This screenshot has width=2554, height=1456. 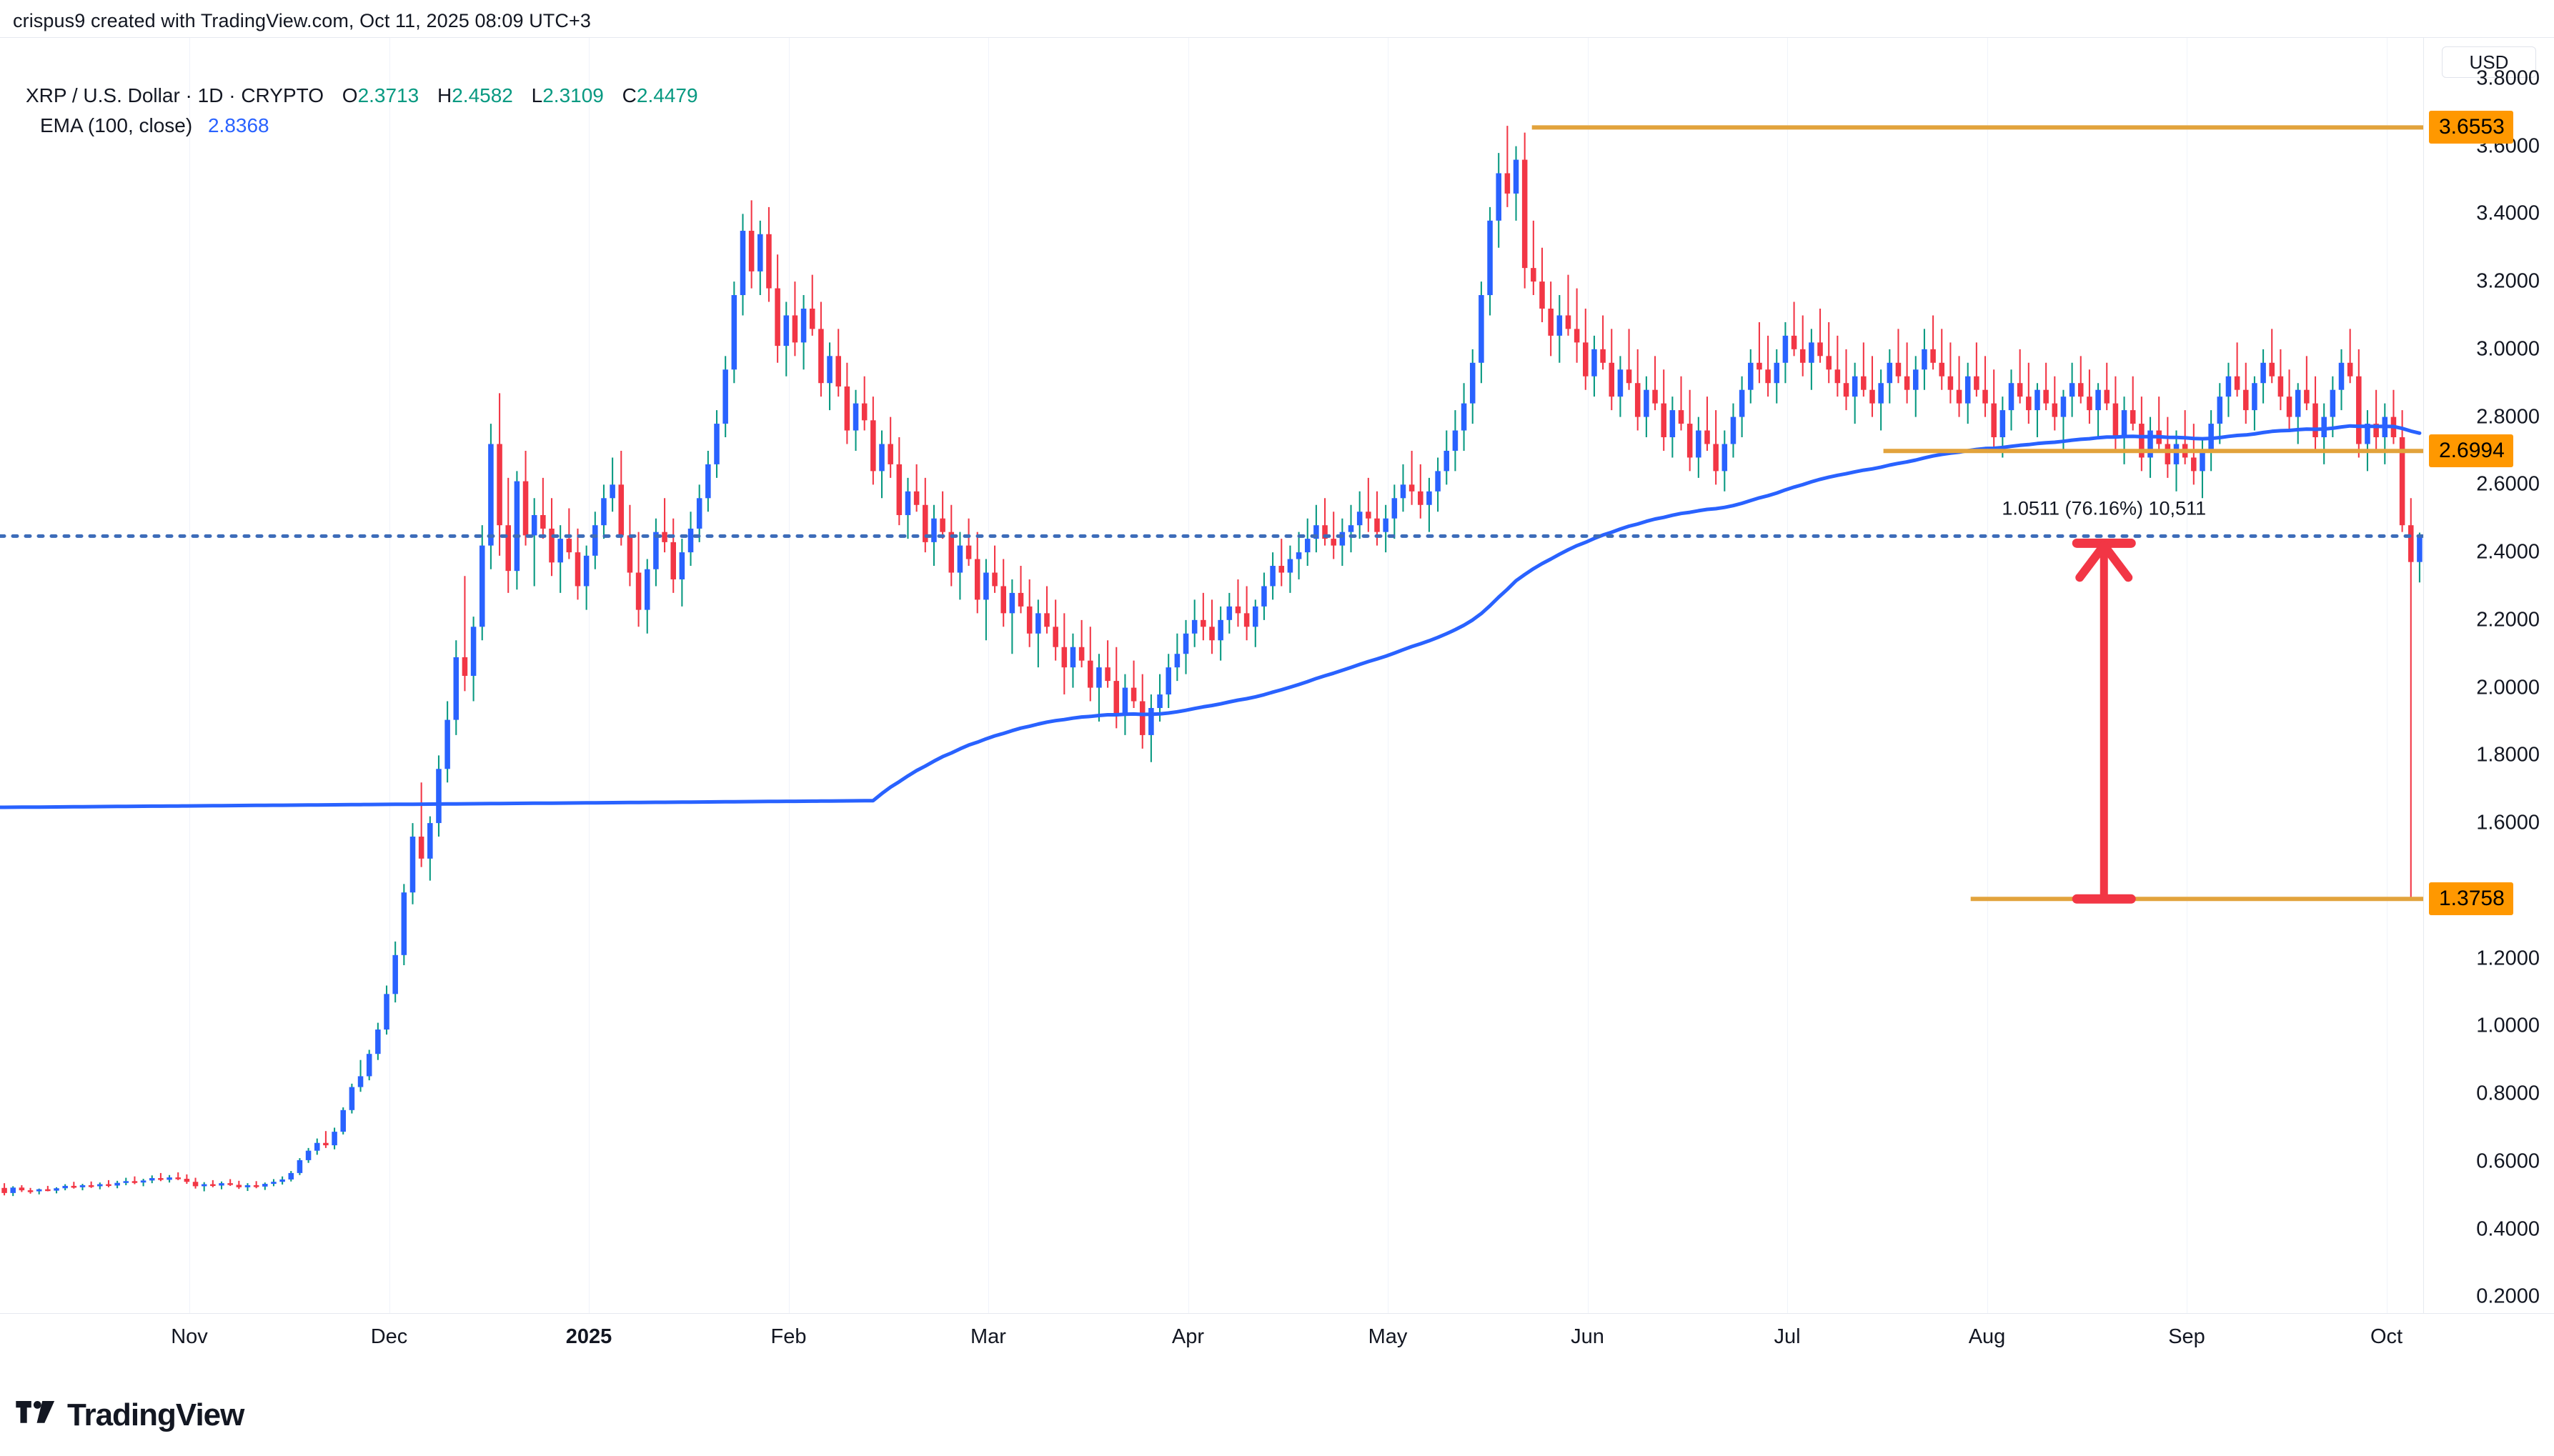 What do you see at coordinates (2471, 899) in the screenshot?
I see `price-level-label: 1.3758` at bounding box center [2471, 899].